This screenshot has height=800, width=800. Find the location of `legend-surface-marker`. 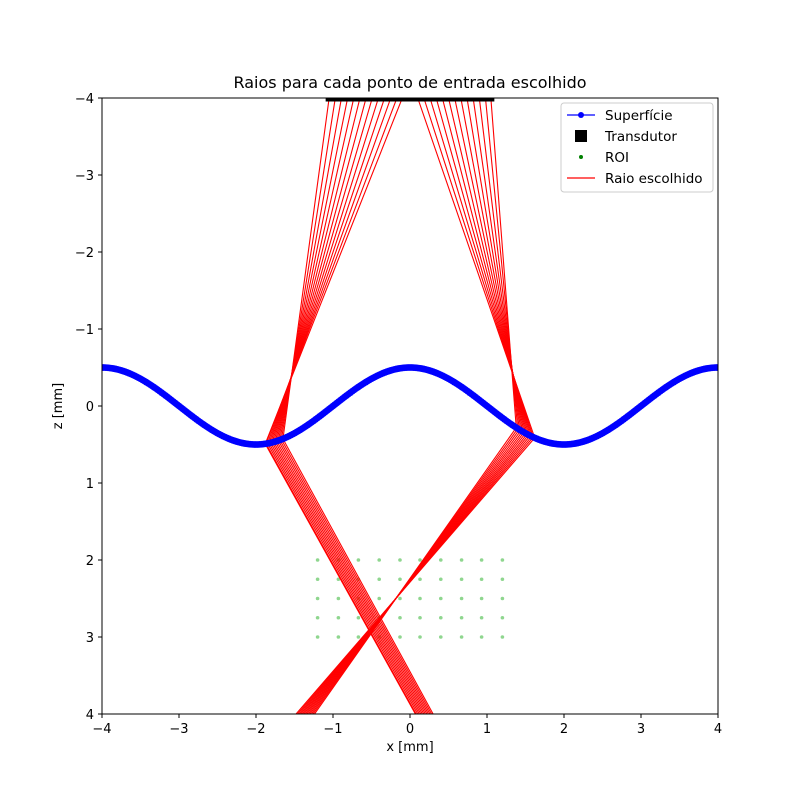

legend-surface-marker is located at coordinates (581, 115).